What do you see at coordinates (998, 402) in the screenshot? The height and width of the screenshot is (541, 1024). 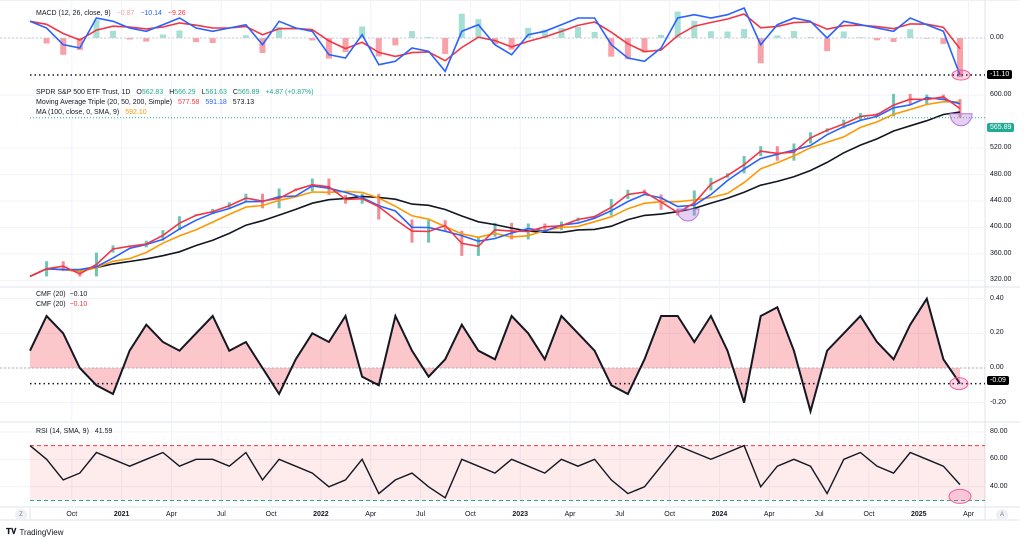 I see `cmf-axis-label: -0.20` at bounding box center [998, 402].